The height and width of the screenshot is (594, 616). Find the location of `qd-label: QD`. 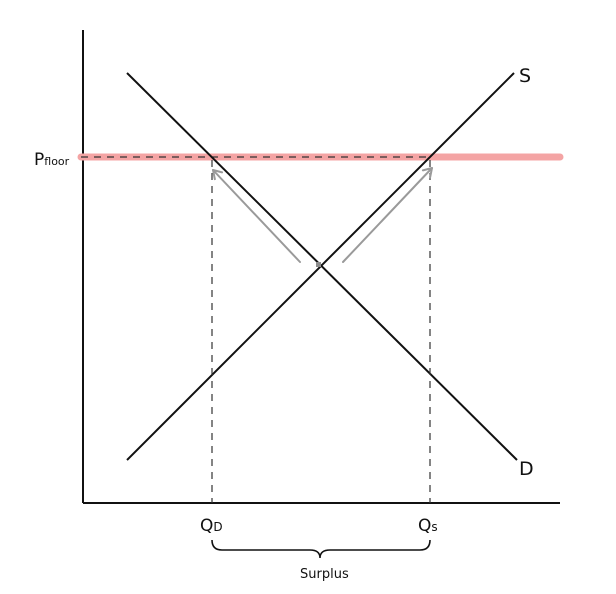

qd-label: QD is located at coordinates (211, 526).